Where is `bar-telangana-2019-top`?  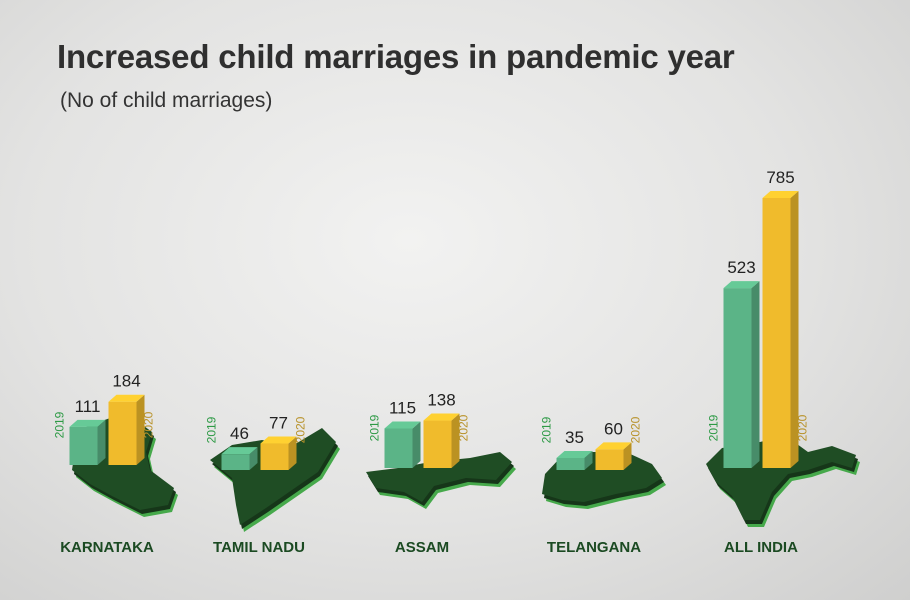 bar-telangana-2019-top is located at coordinates (574, 454).